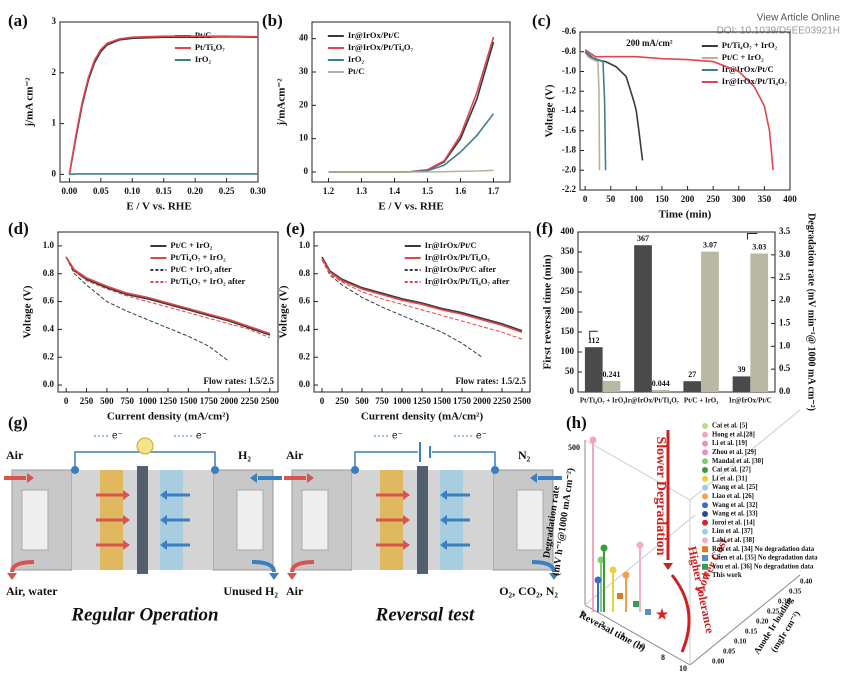  What do you see at coordinates (168, 417) in the screenshot?
I see `x-axis-label: Current density (mA/cm²)` at bounding box center [168, 417].